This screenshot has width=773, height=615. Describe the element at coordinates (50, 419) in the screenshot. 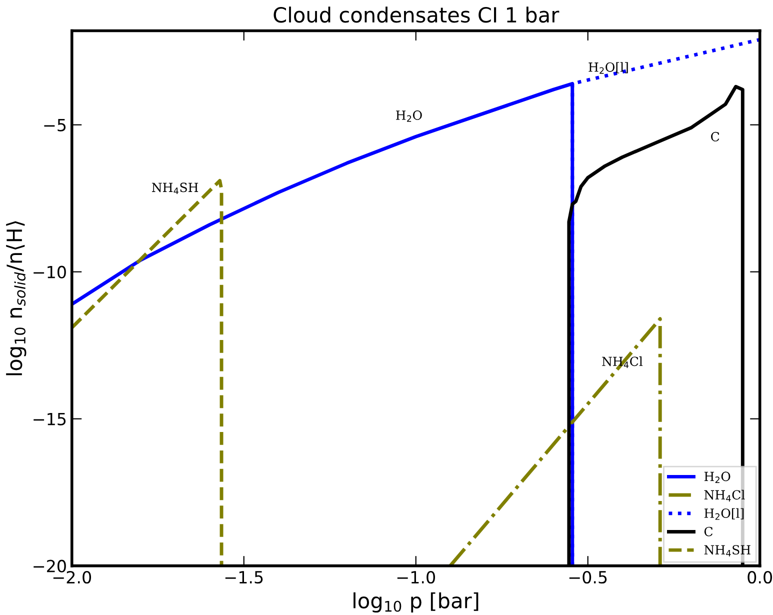

I see `y-tick-label: −15` at that location.